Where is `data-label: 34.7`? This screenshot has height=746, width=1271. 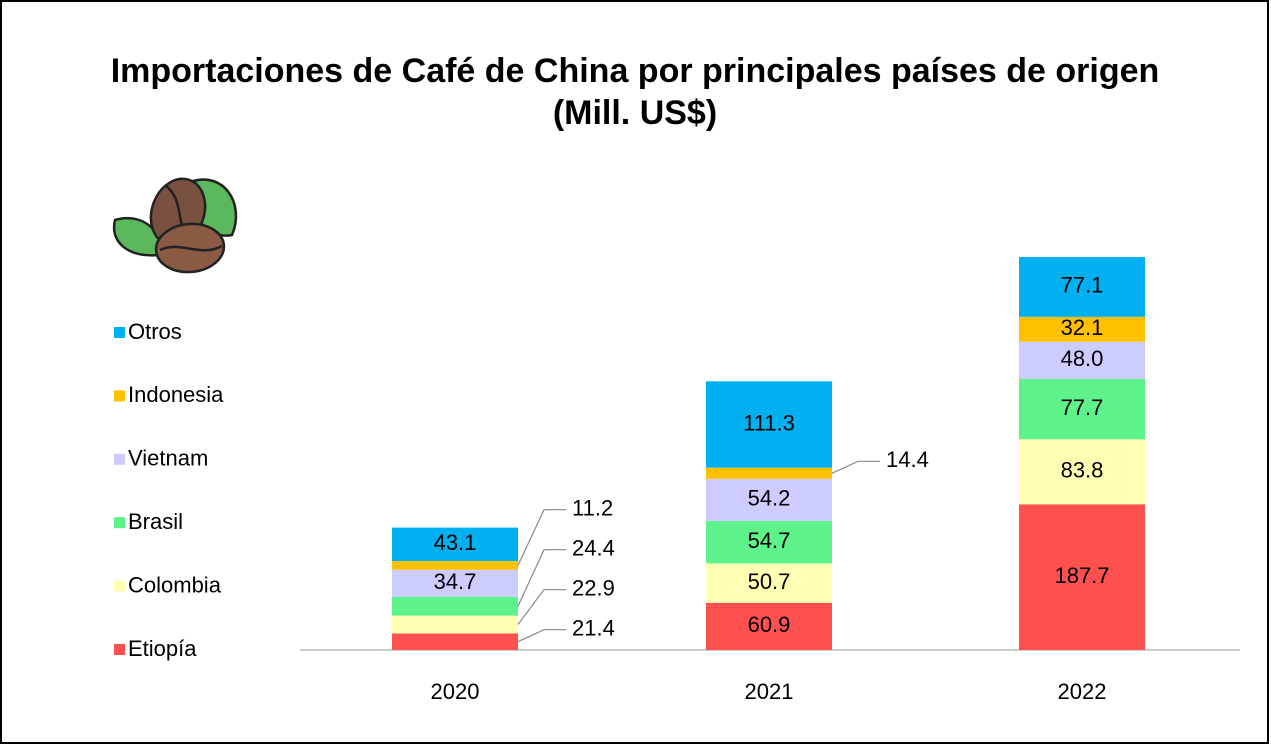
data-label: 34.7 is located at coordinates (455, 581).